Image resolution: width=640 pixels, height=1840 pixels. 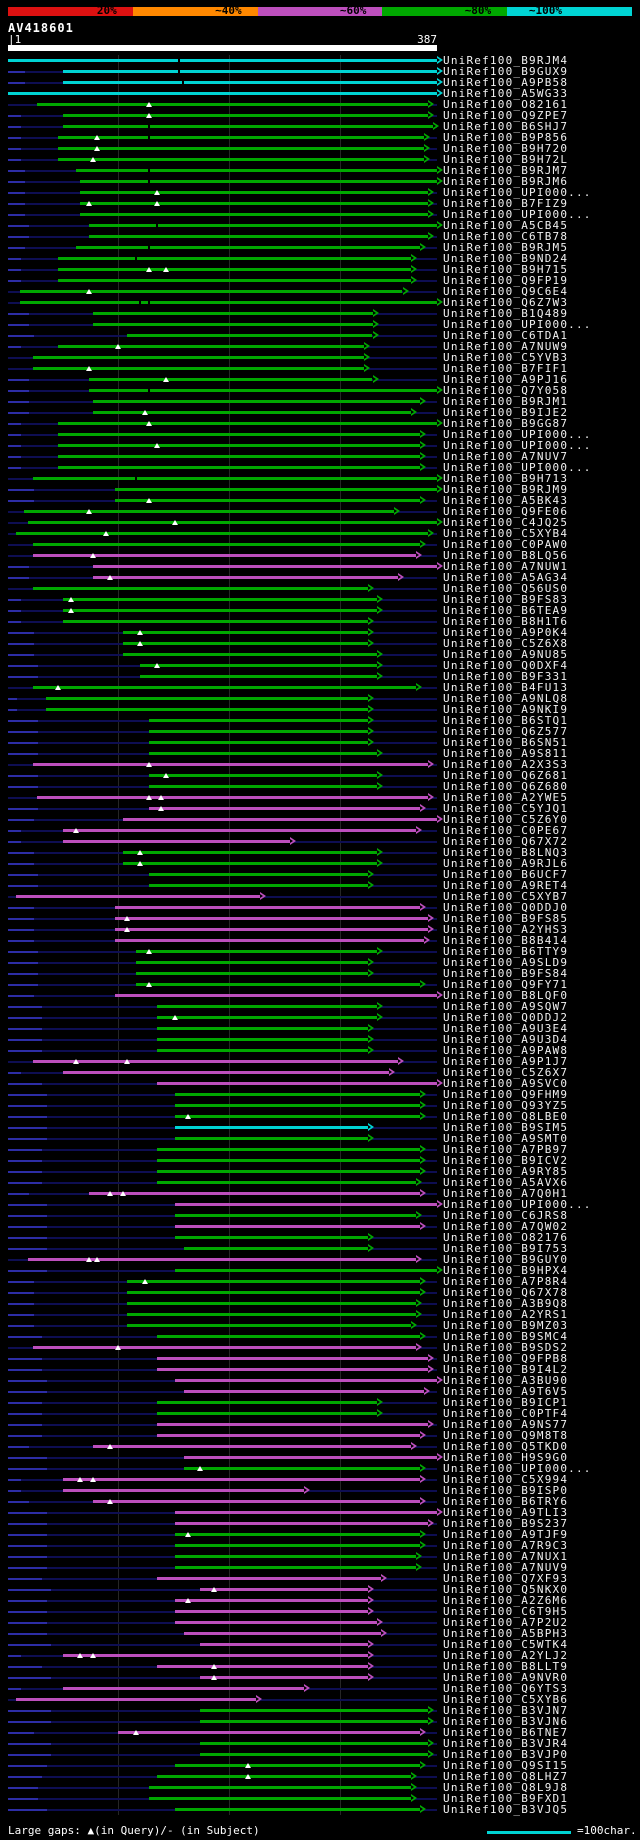 What do you see at coordinates (506, 1798) in the screenshot?
I see `hit-label: UniRef100_B9FXD1` at bounding box center [506, 1798].